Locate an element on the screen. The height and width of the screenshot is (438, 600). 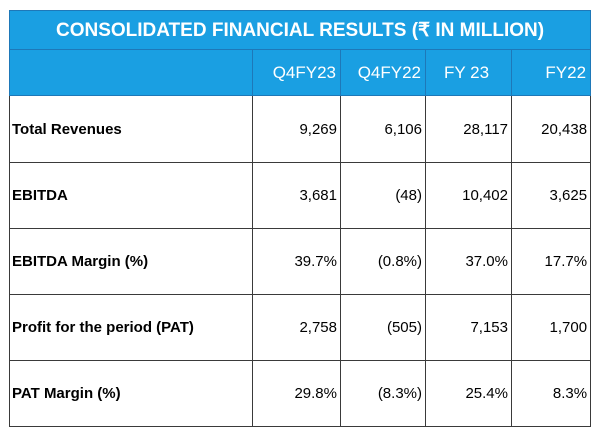
column-header-blank is located at coordinates (131, 72).